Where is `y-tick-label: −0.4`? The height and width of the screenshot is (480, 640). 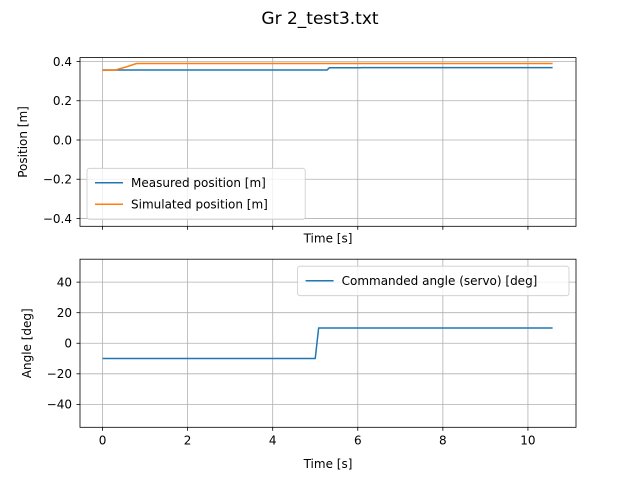
y-tick-label: −0.4 is located at coordinates (57, 219).